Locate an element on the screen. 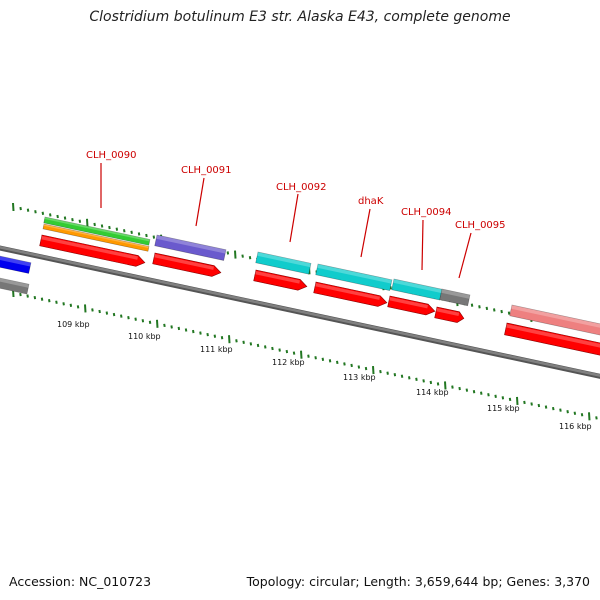  gene-label: dhaK is located at coordinates (371, 227).